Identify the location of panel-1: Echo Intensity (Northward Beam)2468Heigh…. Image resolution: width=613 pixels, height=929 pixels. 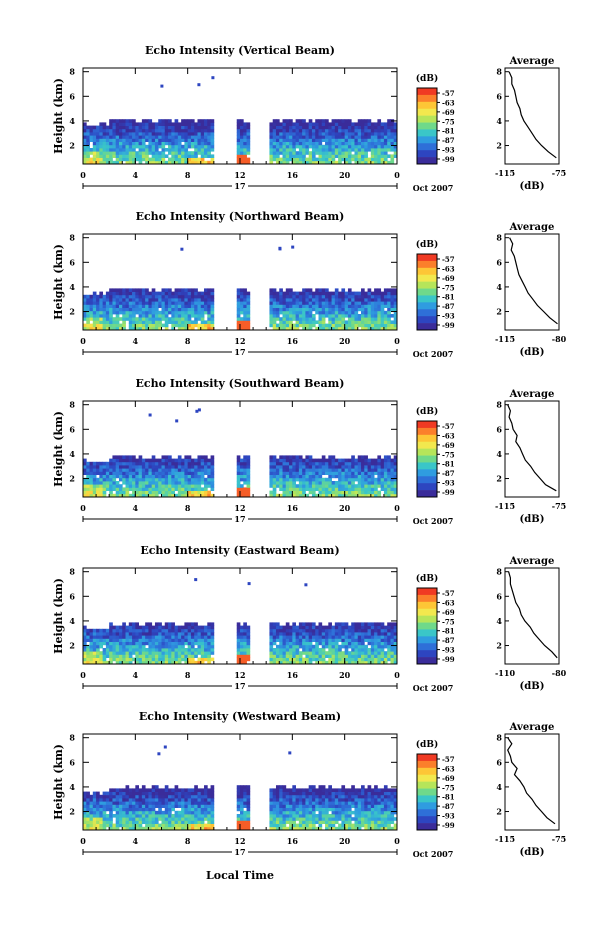
(309, 284).